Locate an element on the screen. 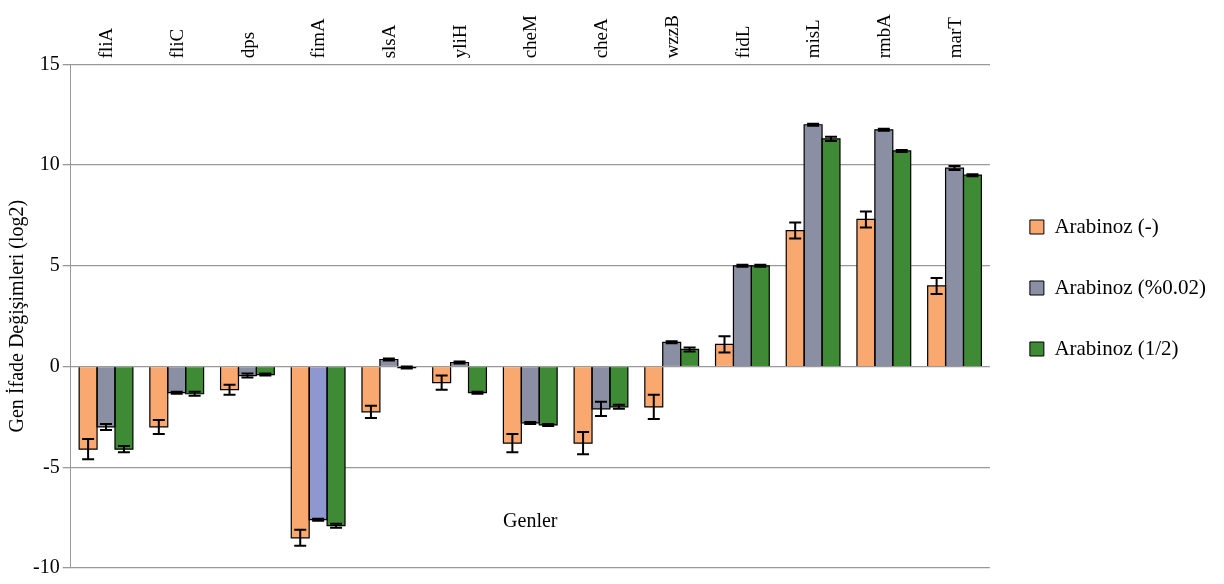 This screenshot has height=584, width=1224. y-tick-label: 15 is located at coordinates (49, 62).